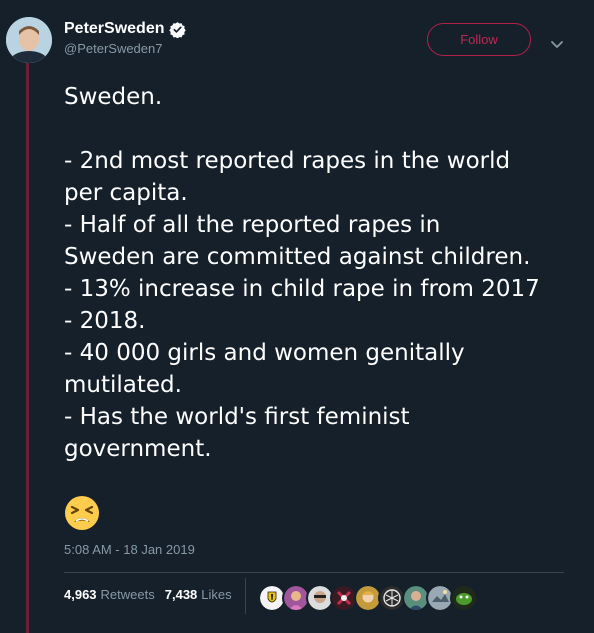 The height and width of the screenshot is (633, 594). I want to click on retweets-stat: 4,963 Retweets, so click(109, 594).